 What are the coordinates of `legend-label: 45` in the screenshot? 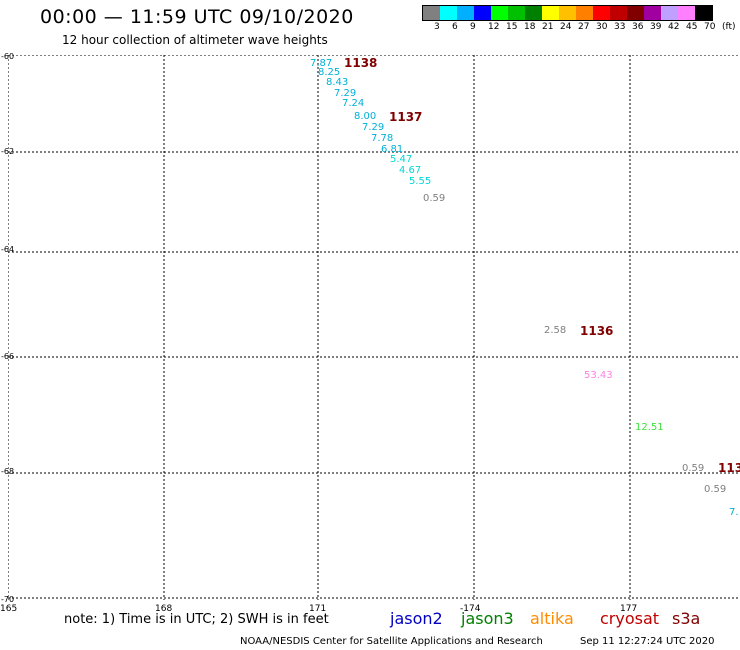 It's located at (692, 27).